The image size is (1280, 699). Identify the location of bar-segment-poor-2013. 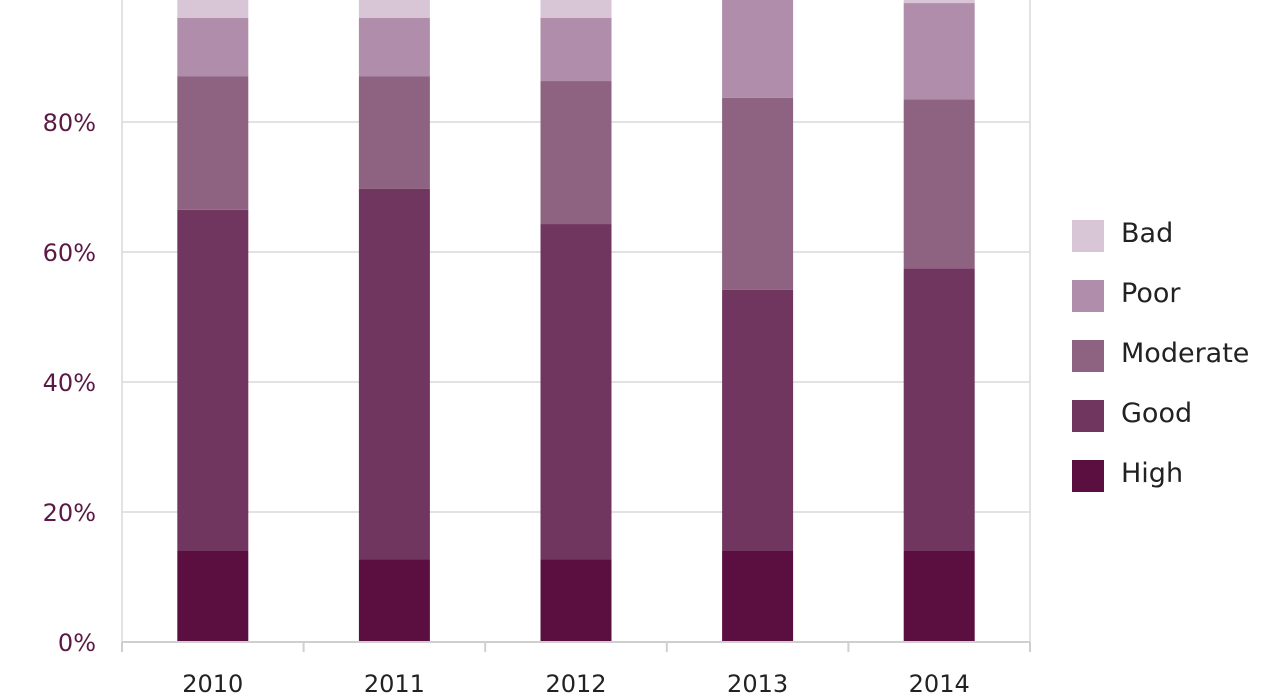
(758, 49).